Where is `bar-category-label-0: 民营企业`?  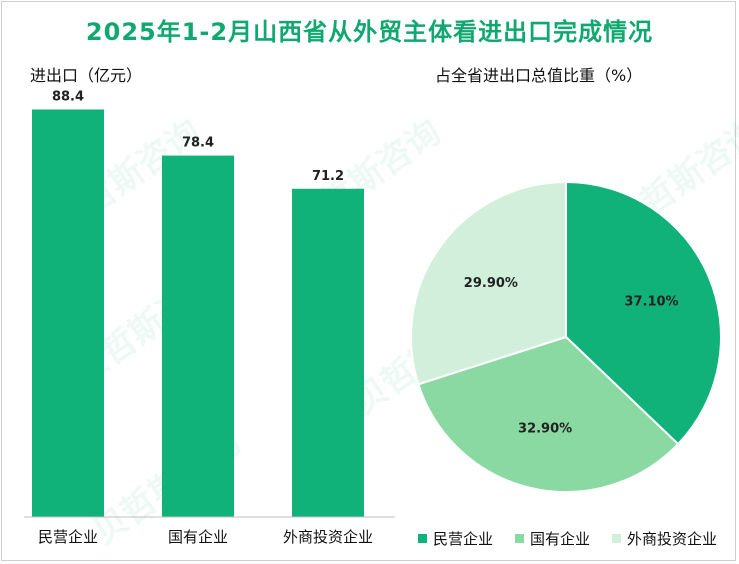
bar-category-label-0: 民营企业 is located at coordinates (68, 537).